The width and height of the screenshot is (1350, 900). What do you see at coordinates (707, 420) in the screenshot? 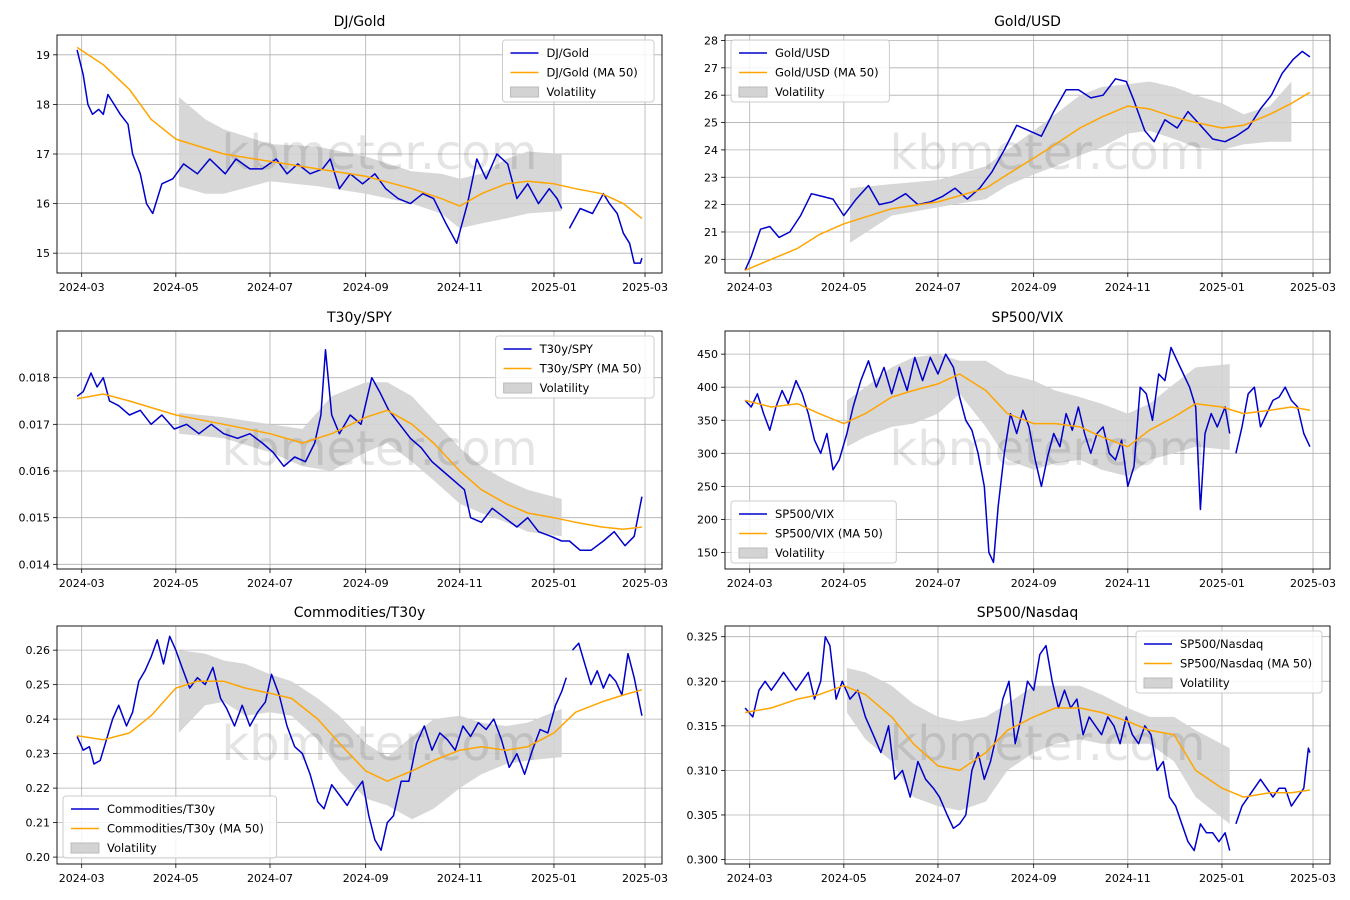
I see `y-tick-label: 350` at bounding box center [707, 420].